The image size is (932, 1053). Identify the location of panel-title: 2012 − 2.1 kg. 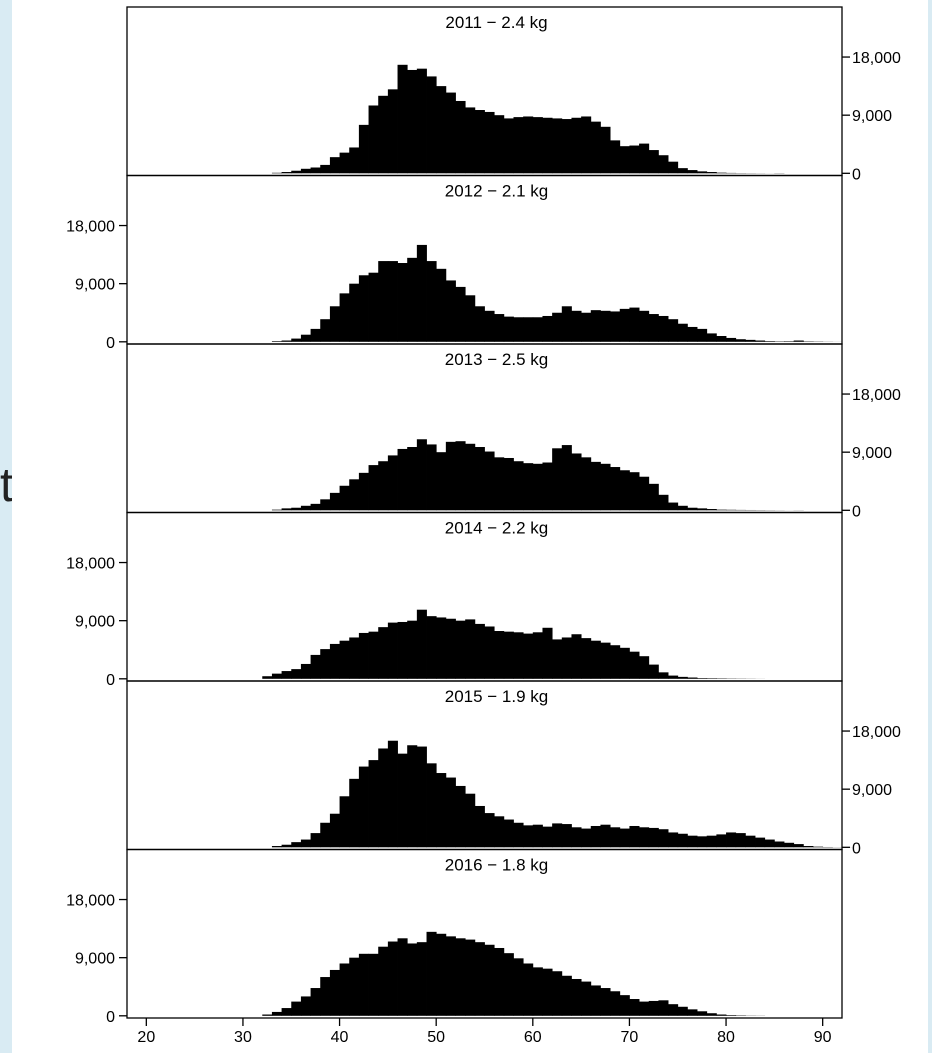
(497, 191).